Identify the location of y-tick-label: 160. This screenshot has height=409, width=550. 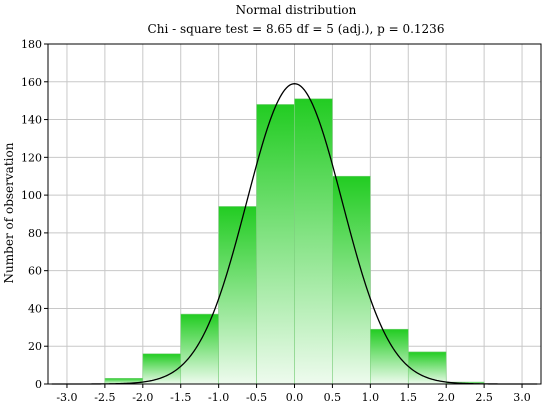
(31, 82).